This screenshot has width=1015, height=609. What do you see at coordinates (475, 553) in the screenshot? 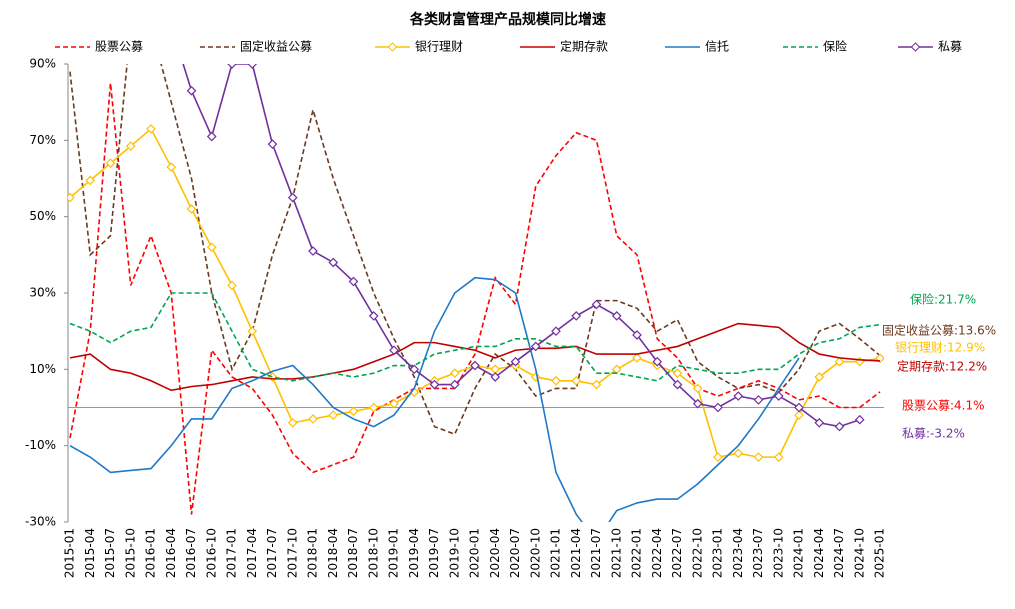
I see `x-tick-label: 2020-01` at bounding box center [475, 553].